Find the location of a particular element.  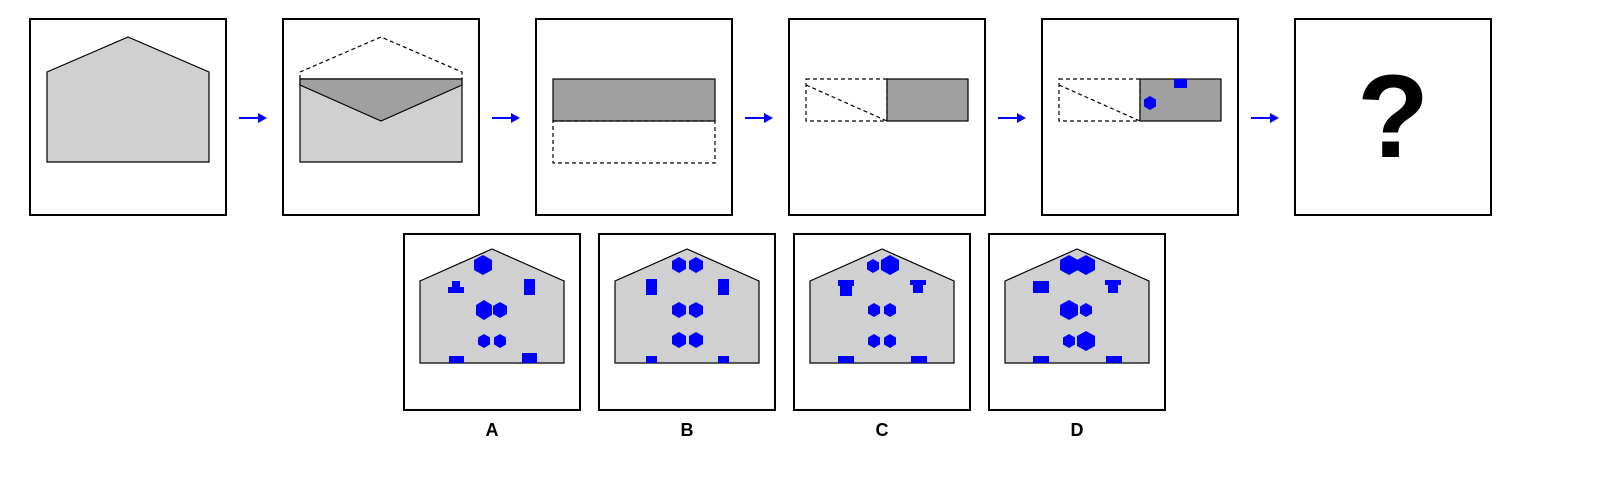

option-c-panel is located at coordinates (882, 322).